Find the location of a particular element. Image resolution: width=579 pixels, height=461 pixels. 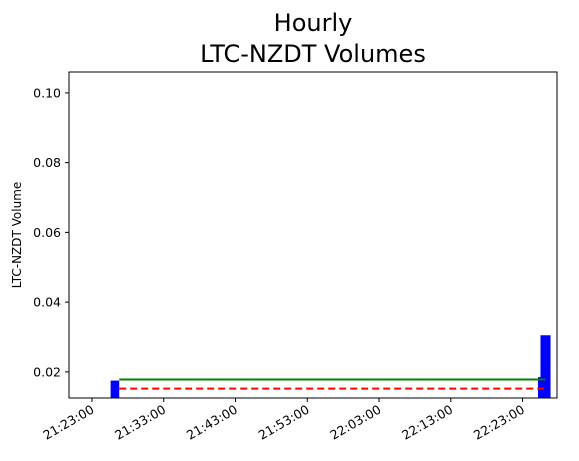

x-tick-label-2: 21:43:00 is located at coordinates (212, 422).